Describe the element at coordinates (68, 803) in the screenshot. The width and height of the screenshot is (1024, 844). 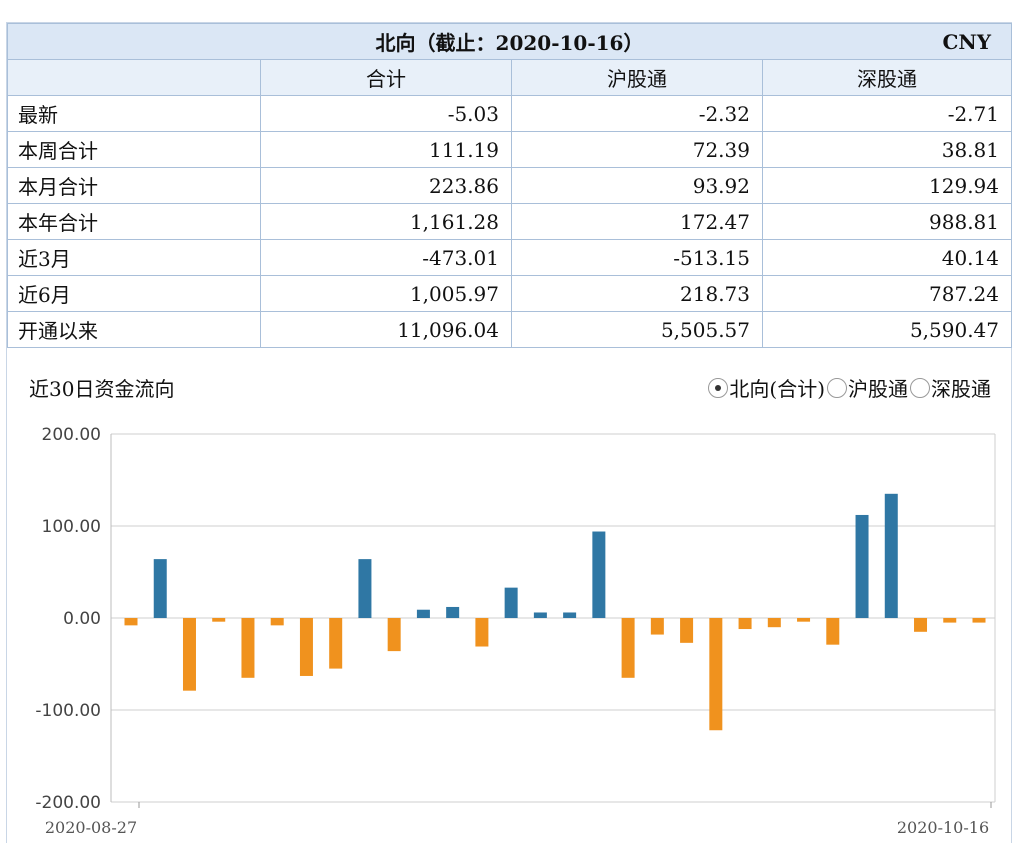
I see `y-tick-label: -200.00` at that location.